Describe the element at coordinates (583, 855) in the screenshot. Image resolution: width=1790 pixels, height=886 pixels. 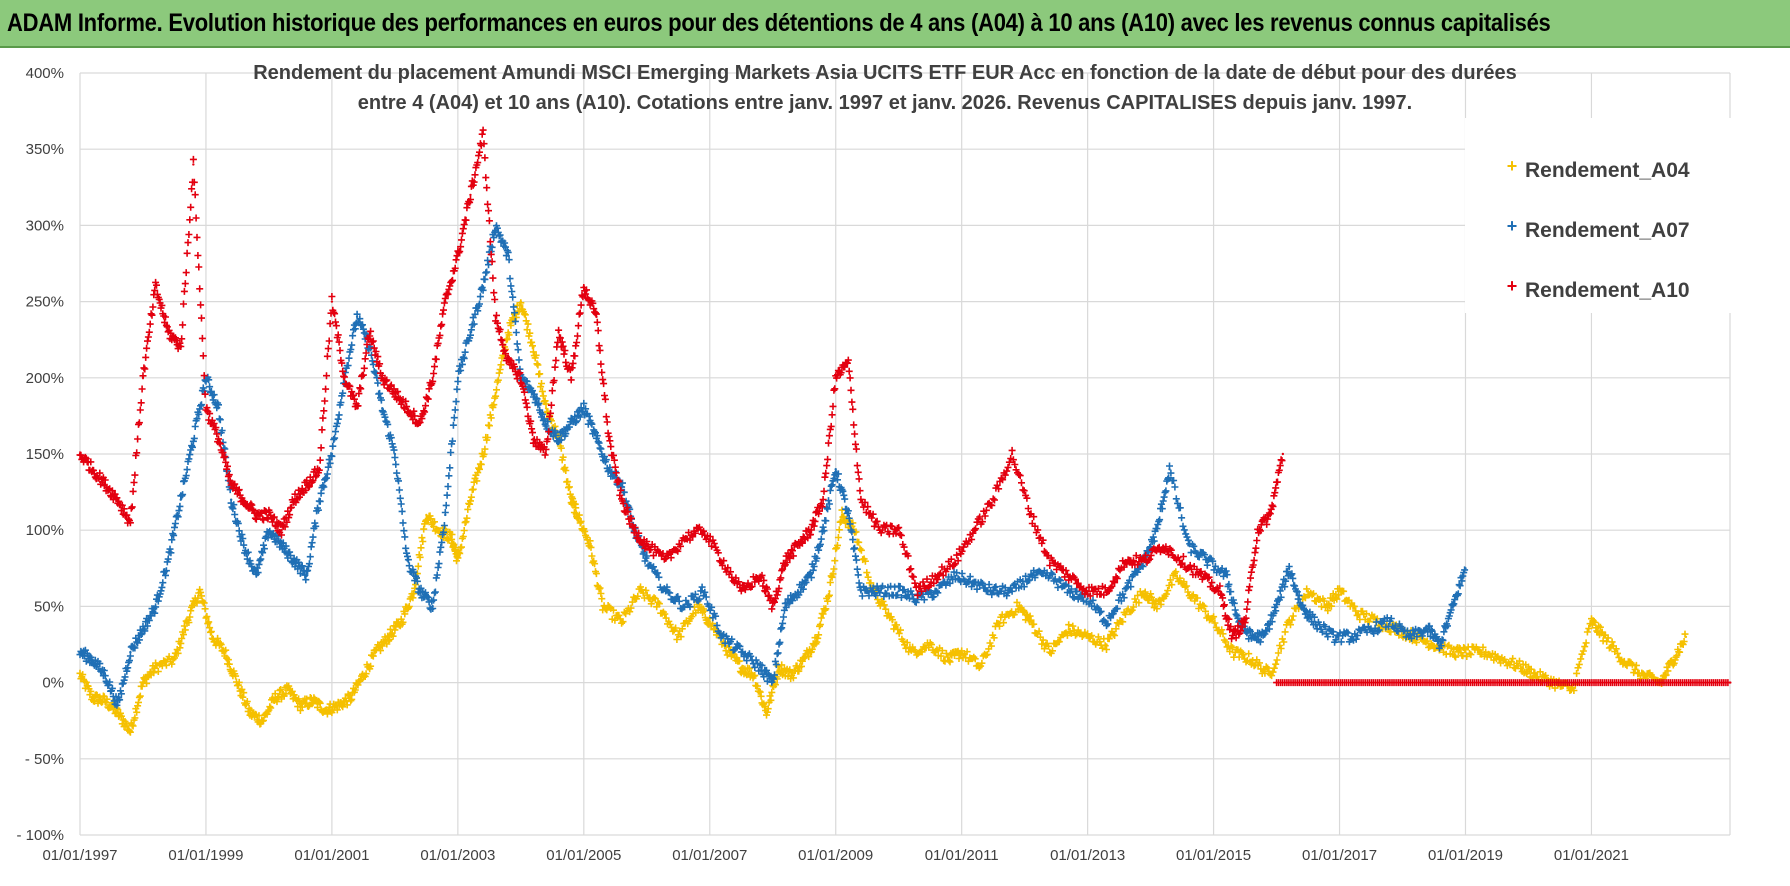
I see `x-tick-label: 01/01/2005` at that location.